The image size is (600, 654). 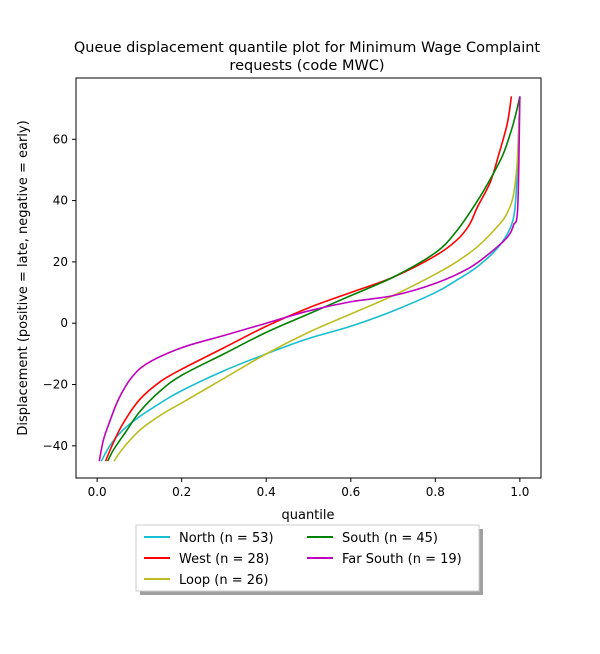 I want to click on y-tick-label: −40, so click(x=55, y=446).